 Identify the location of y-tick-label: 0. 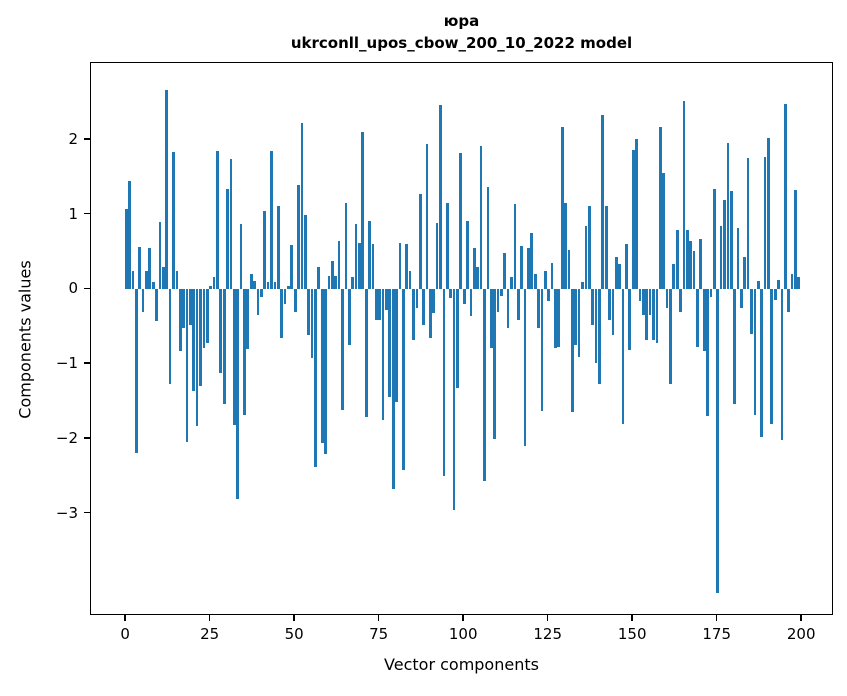
(73, 288).